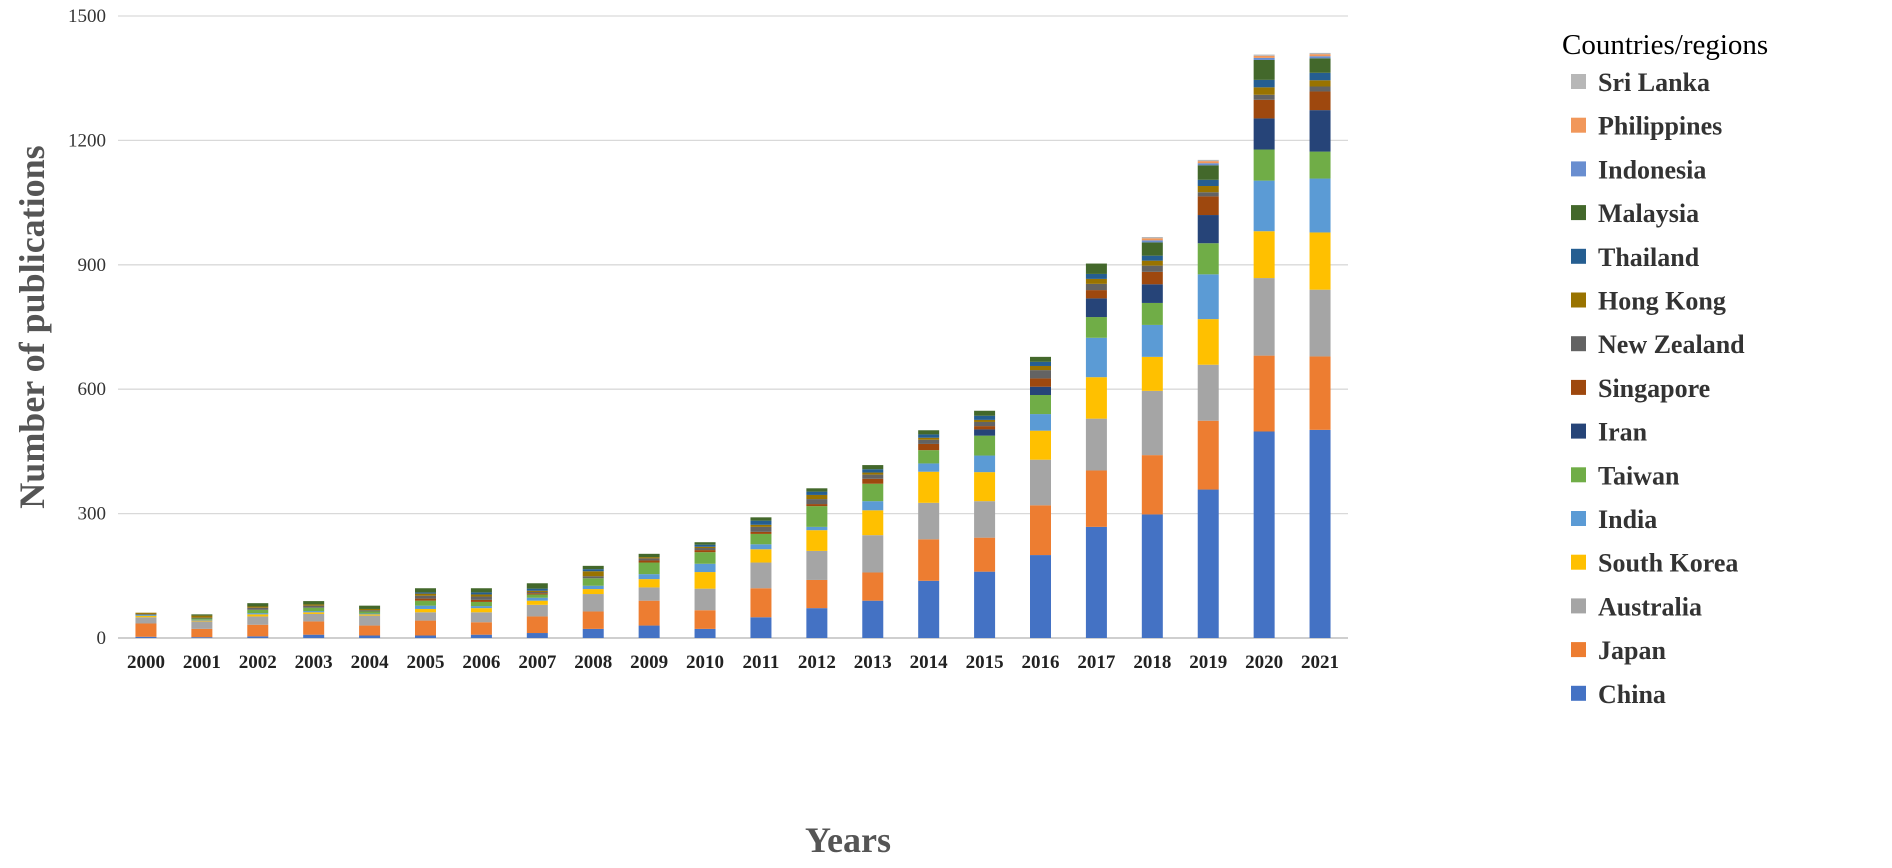 The height and width of the screenshot is (868, 1892). I want to click on bar-segment-japan-2001, so click(201, 633).